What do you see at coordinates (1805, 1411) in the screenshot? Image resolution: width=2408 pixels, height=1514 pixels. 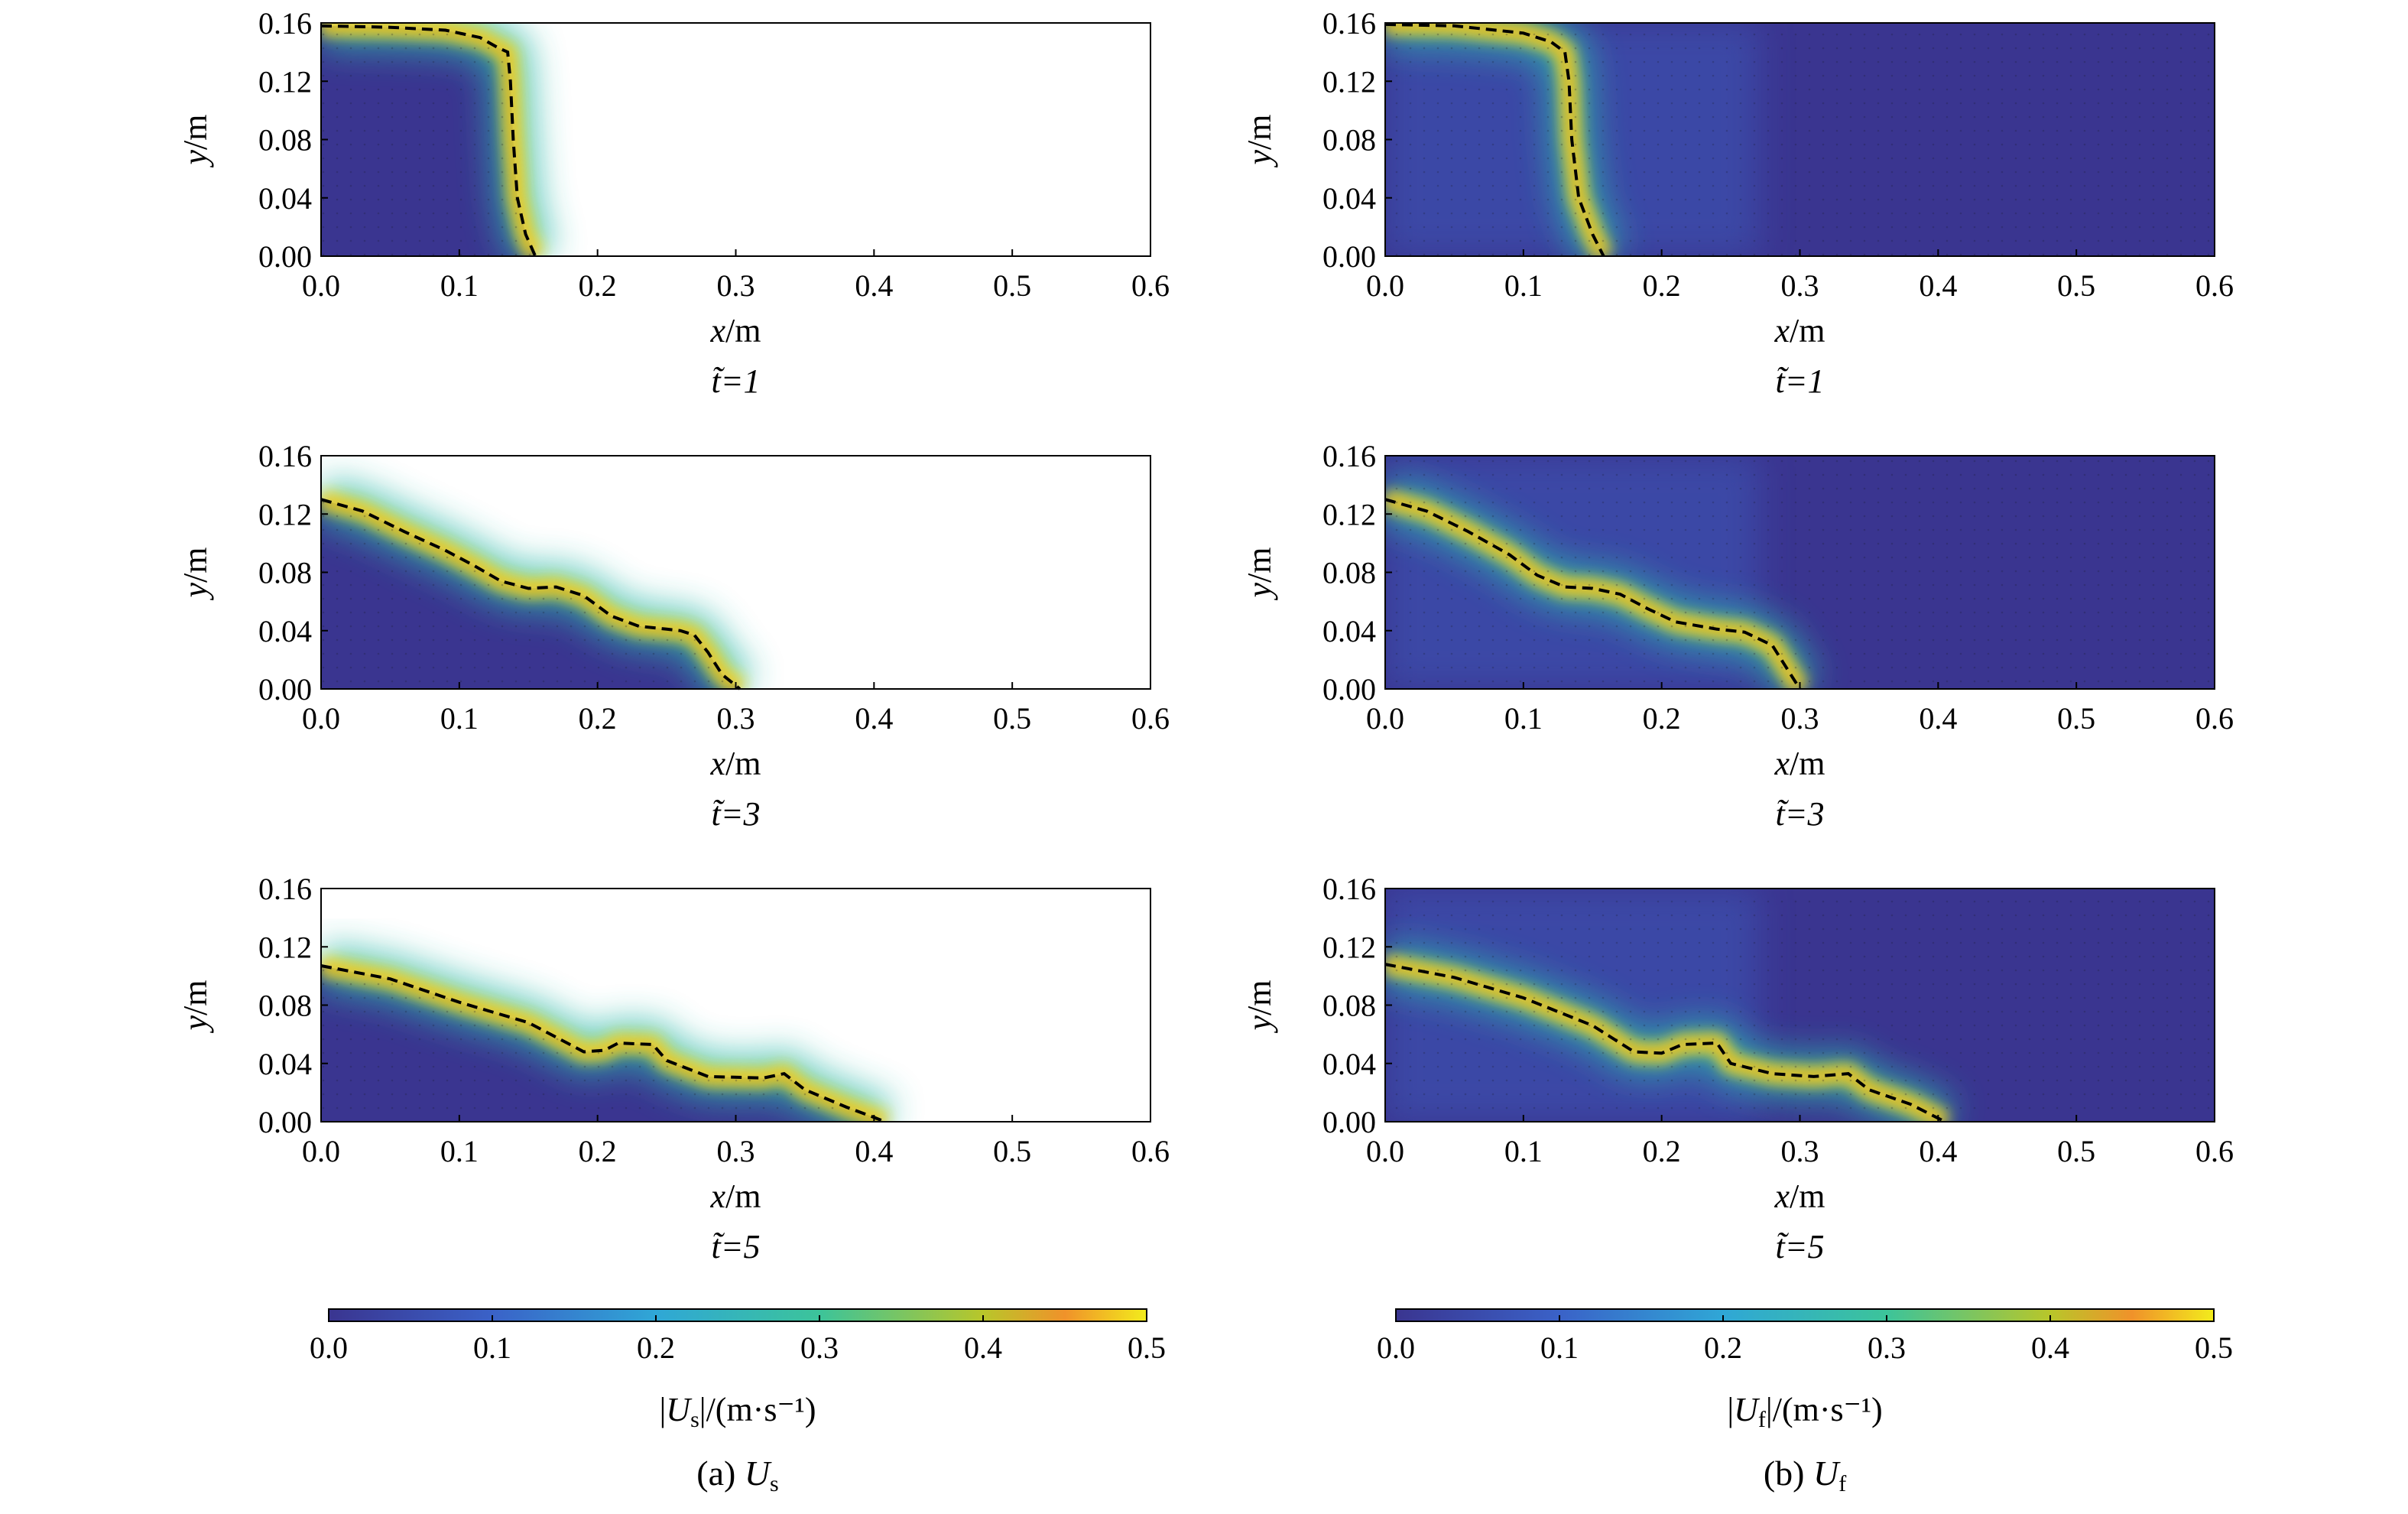 I see `colorbar-label: |Uf|/(m·s⁻¹)` at bounding box center [1805, 1411].